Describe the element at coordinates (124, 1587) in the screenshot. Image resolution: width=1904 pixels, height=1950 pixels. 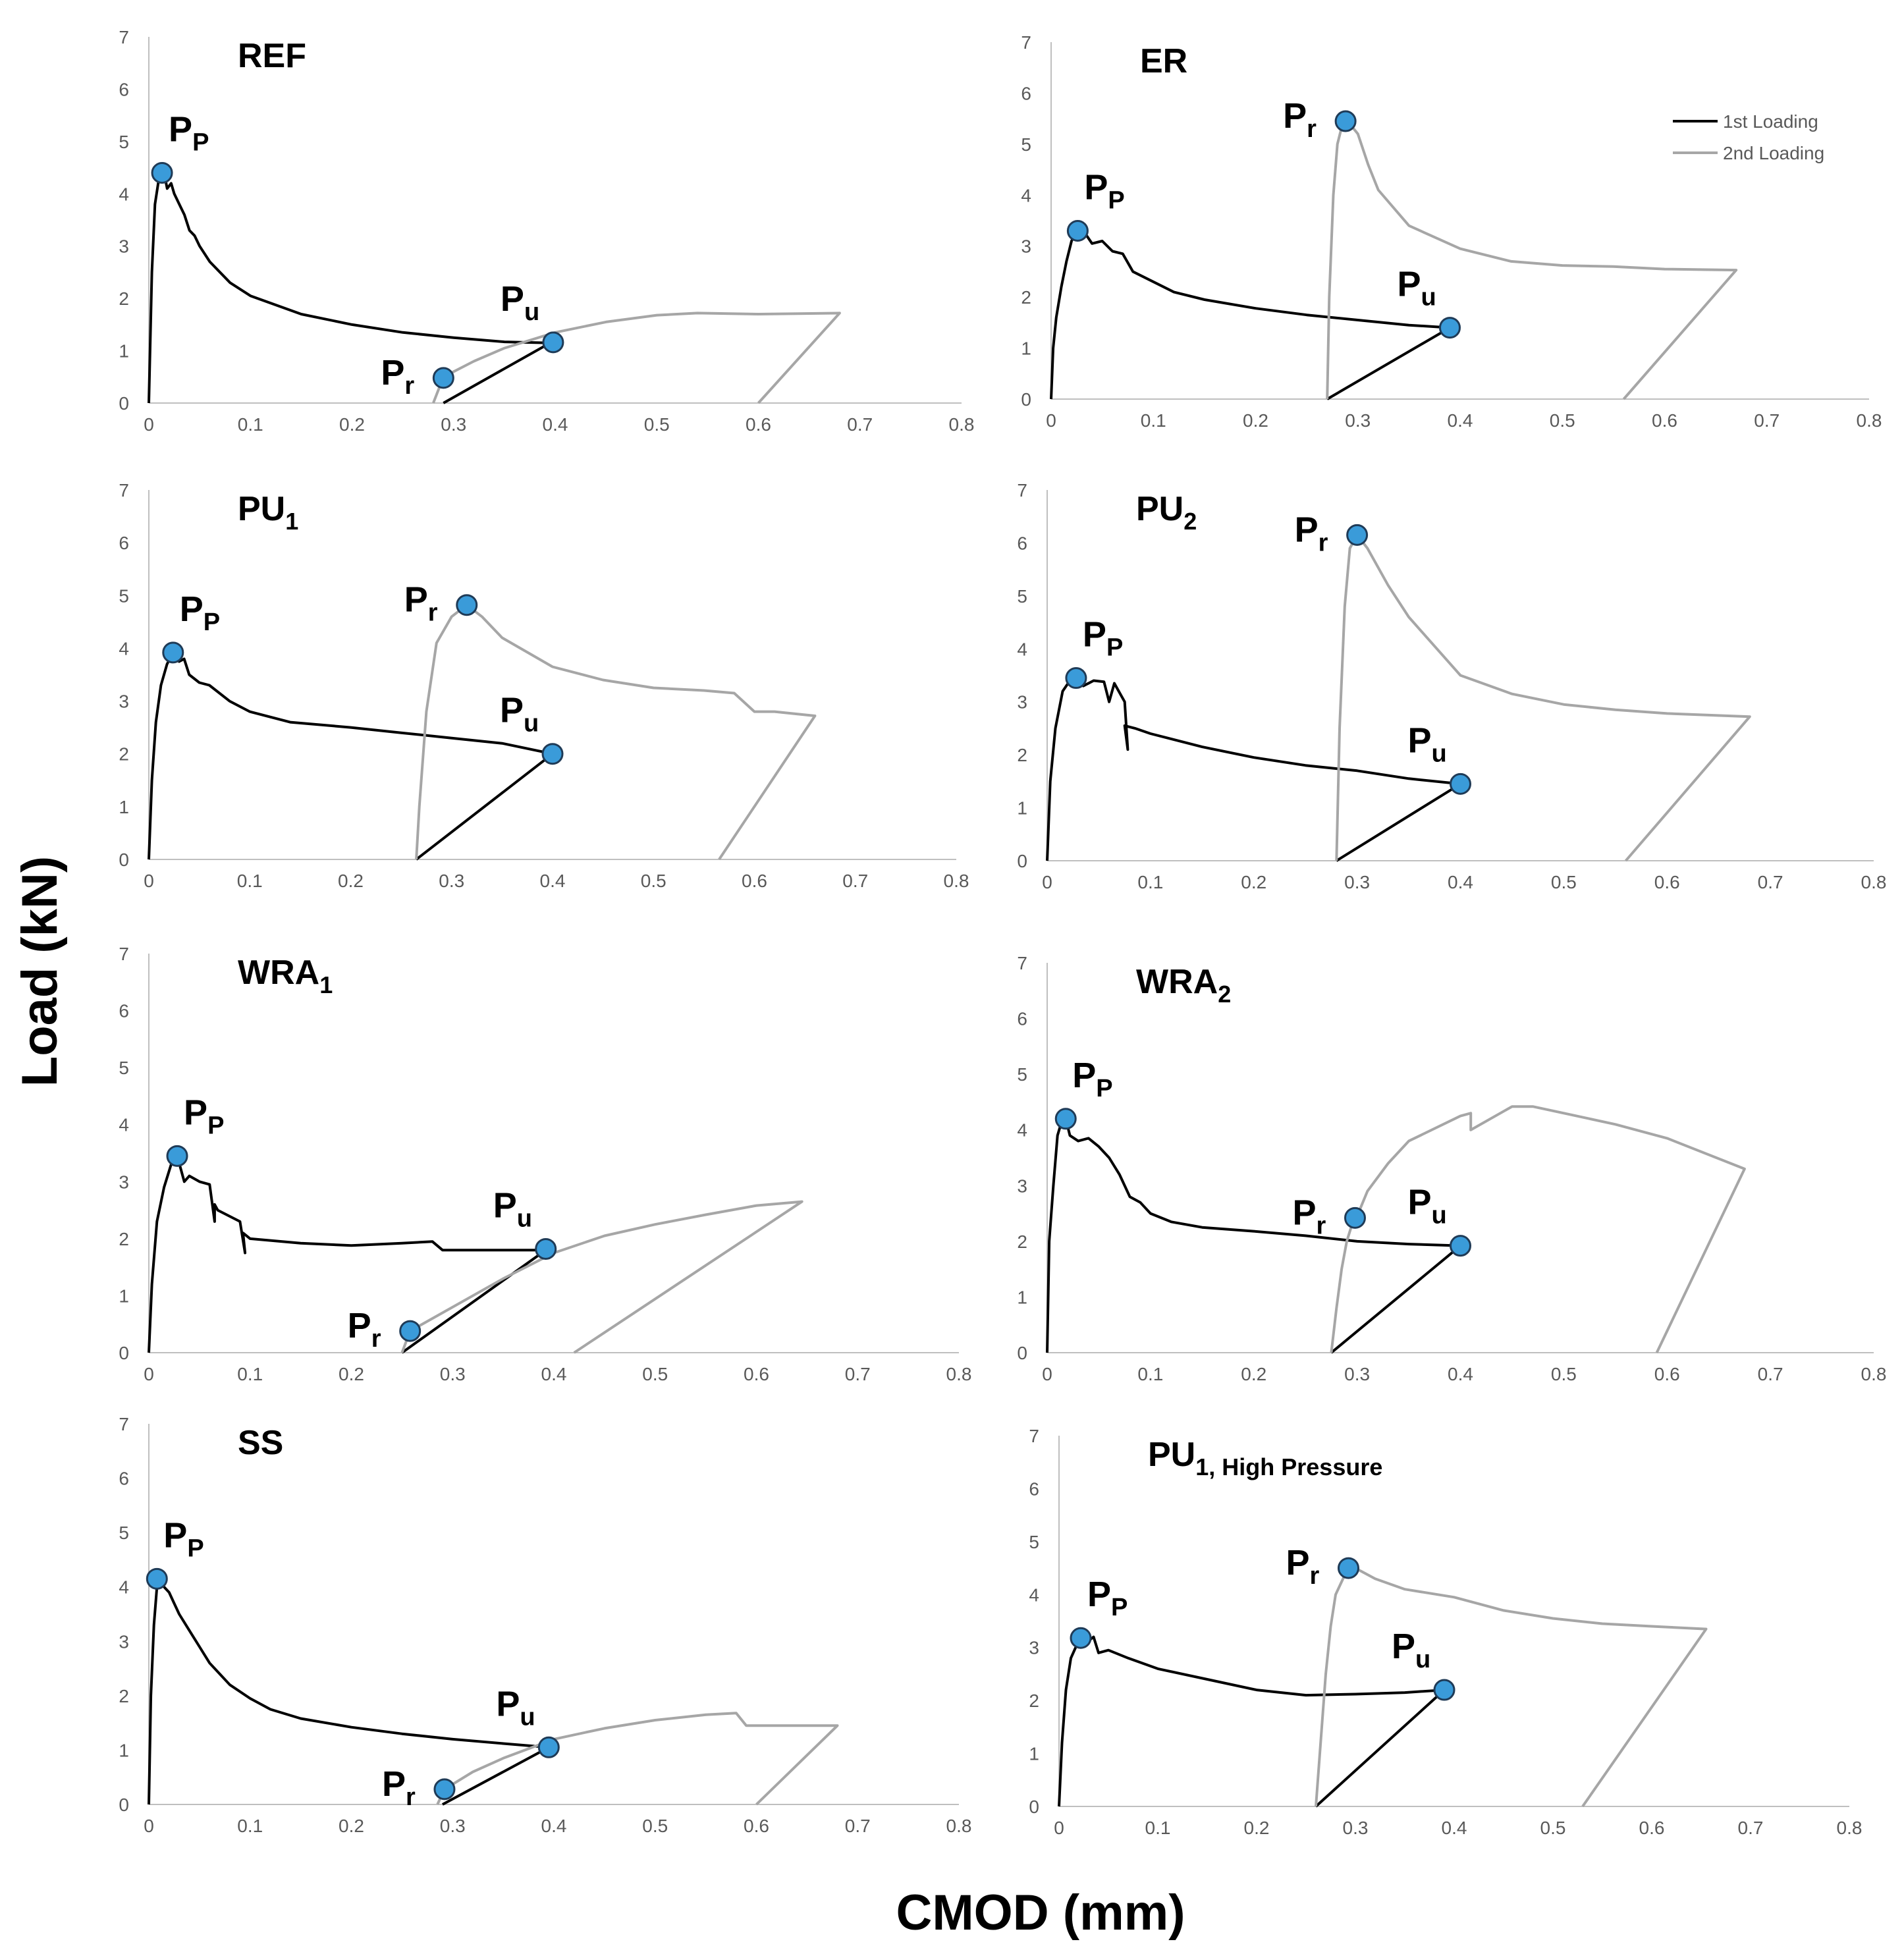
I see `y-tick-label: 4` at that location.